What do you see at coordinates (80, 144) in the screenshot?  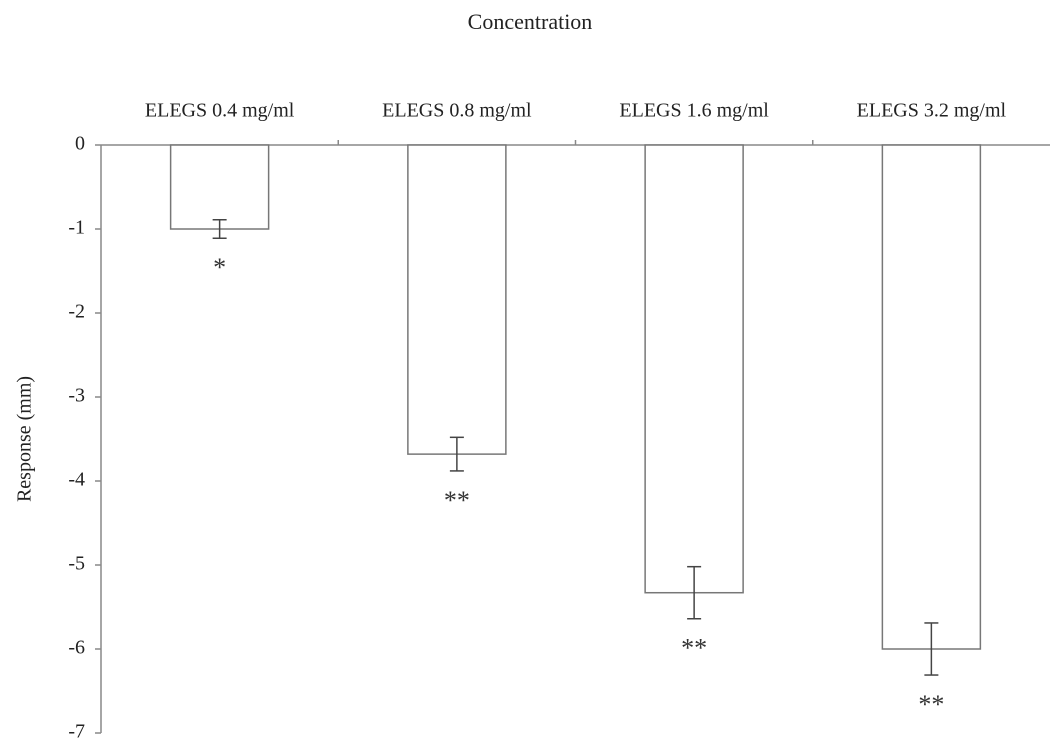 I see `y-tick-label: 0` at bounding box center [80, 144].